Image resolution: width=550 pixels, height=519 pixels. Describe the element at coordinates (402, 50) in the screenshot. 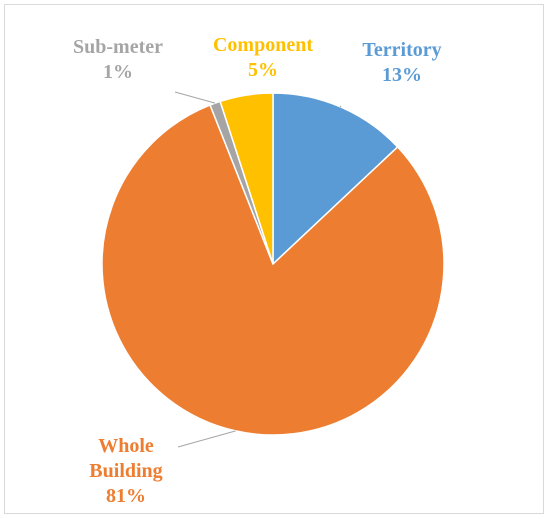

I see `label-territory-name: Territory` at that location.